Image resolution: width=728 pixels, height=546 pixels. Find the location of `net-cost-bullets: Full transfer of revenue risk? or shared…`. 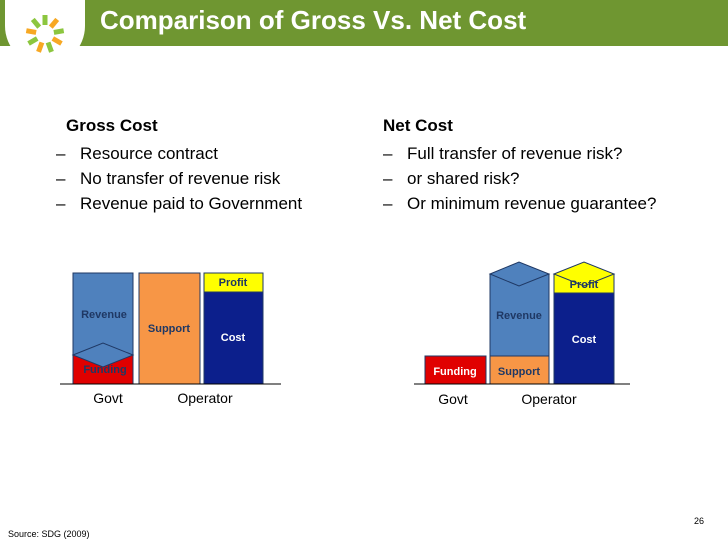

net-cost-bullets: Full transfer of revenue risk? or shared… is located at coordinates (519, 178).